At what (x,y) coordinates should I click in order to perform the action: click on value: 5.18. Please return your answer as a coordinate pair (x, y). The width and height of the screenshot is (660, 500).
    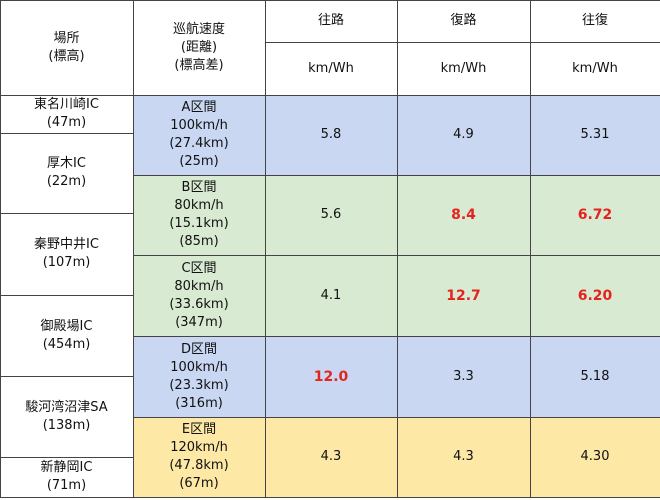
    Looking at the image, I should click on (595, 376).